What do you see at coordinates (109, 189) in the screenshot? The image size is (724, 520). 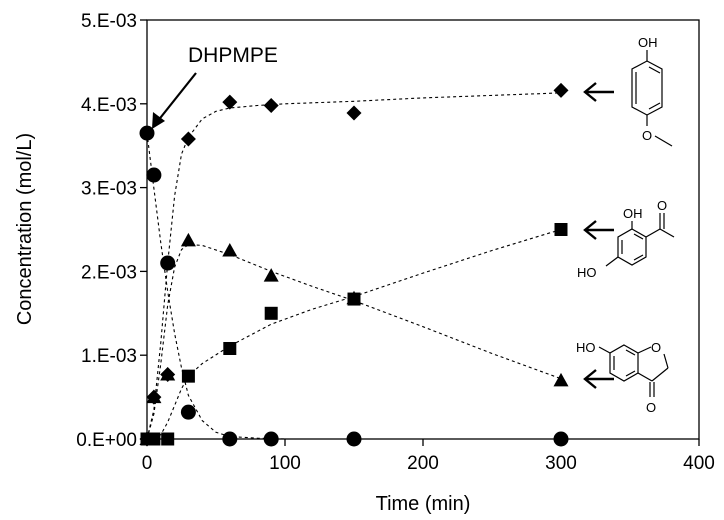 I see `y-tick-label: 3.E-03` at bounding box center [109, 189].